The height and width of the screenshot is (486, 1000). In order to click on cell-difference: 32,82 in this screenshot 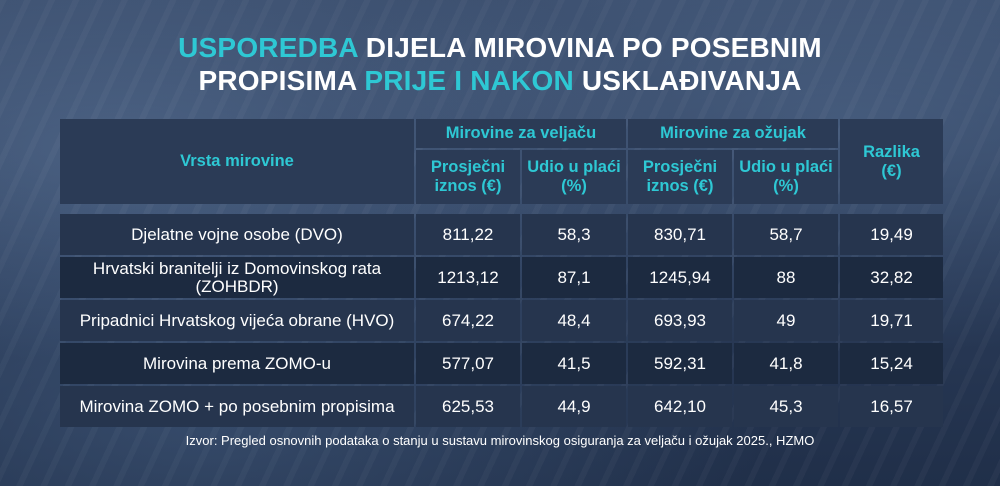, I will do `click(892, 277)`.